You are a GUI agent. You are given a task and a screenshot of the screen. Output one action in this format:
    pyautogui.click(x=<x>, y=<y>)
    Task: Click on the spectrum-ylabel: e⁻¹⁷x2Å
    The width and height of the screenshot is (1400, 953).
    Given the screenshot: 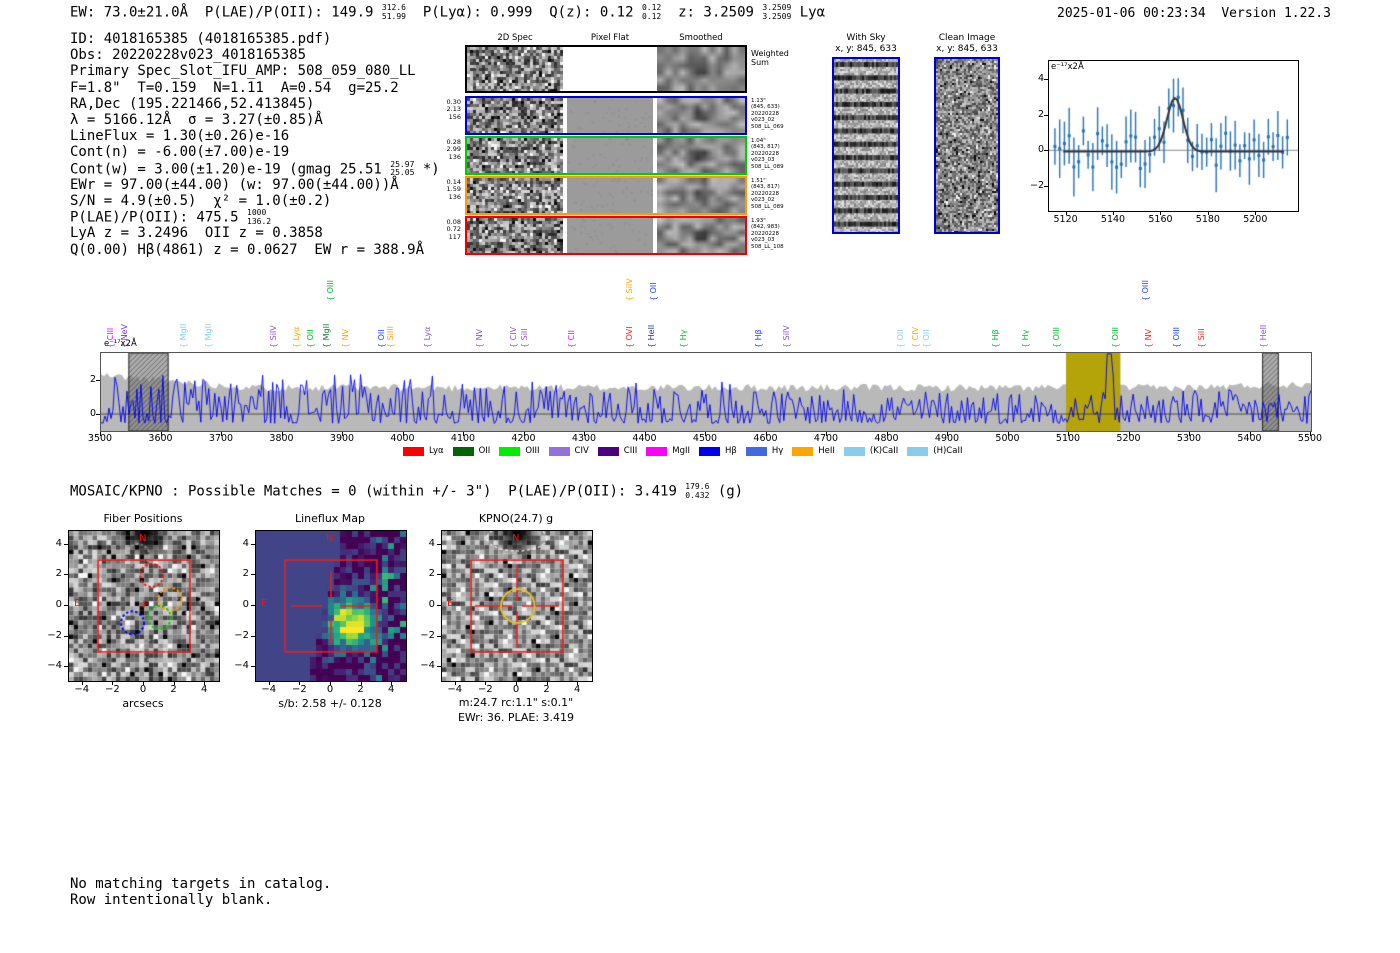 What is the action you would take?
    pyautogui.click(x=120, y=344)
    